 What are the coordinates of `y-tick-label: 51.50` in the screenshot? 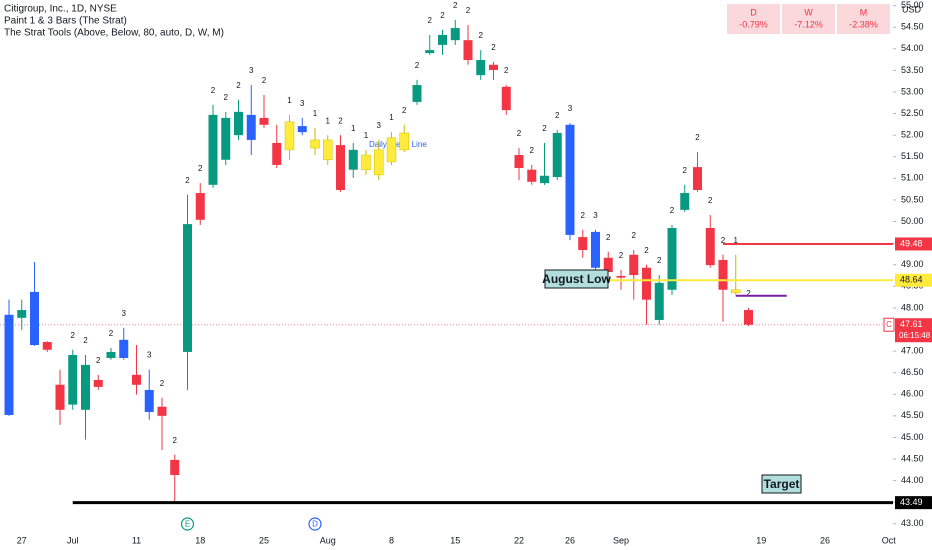 It's located at (912, 156).